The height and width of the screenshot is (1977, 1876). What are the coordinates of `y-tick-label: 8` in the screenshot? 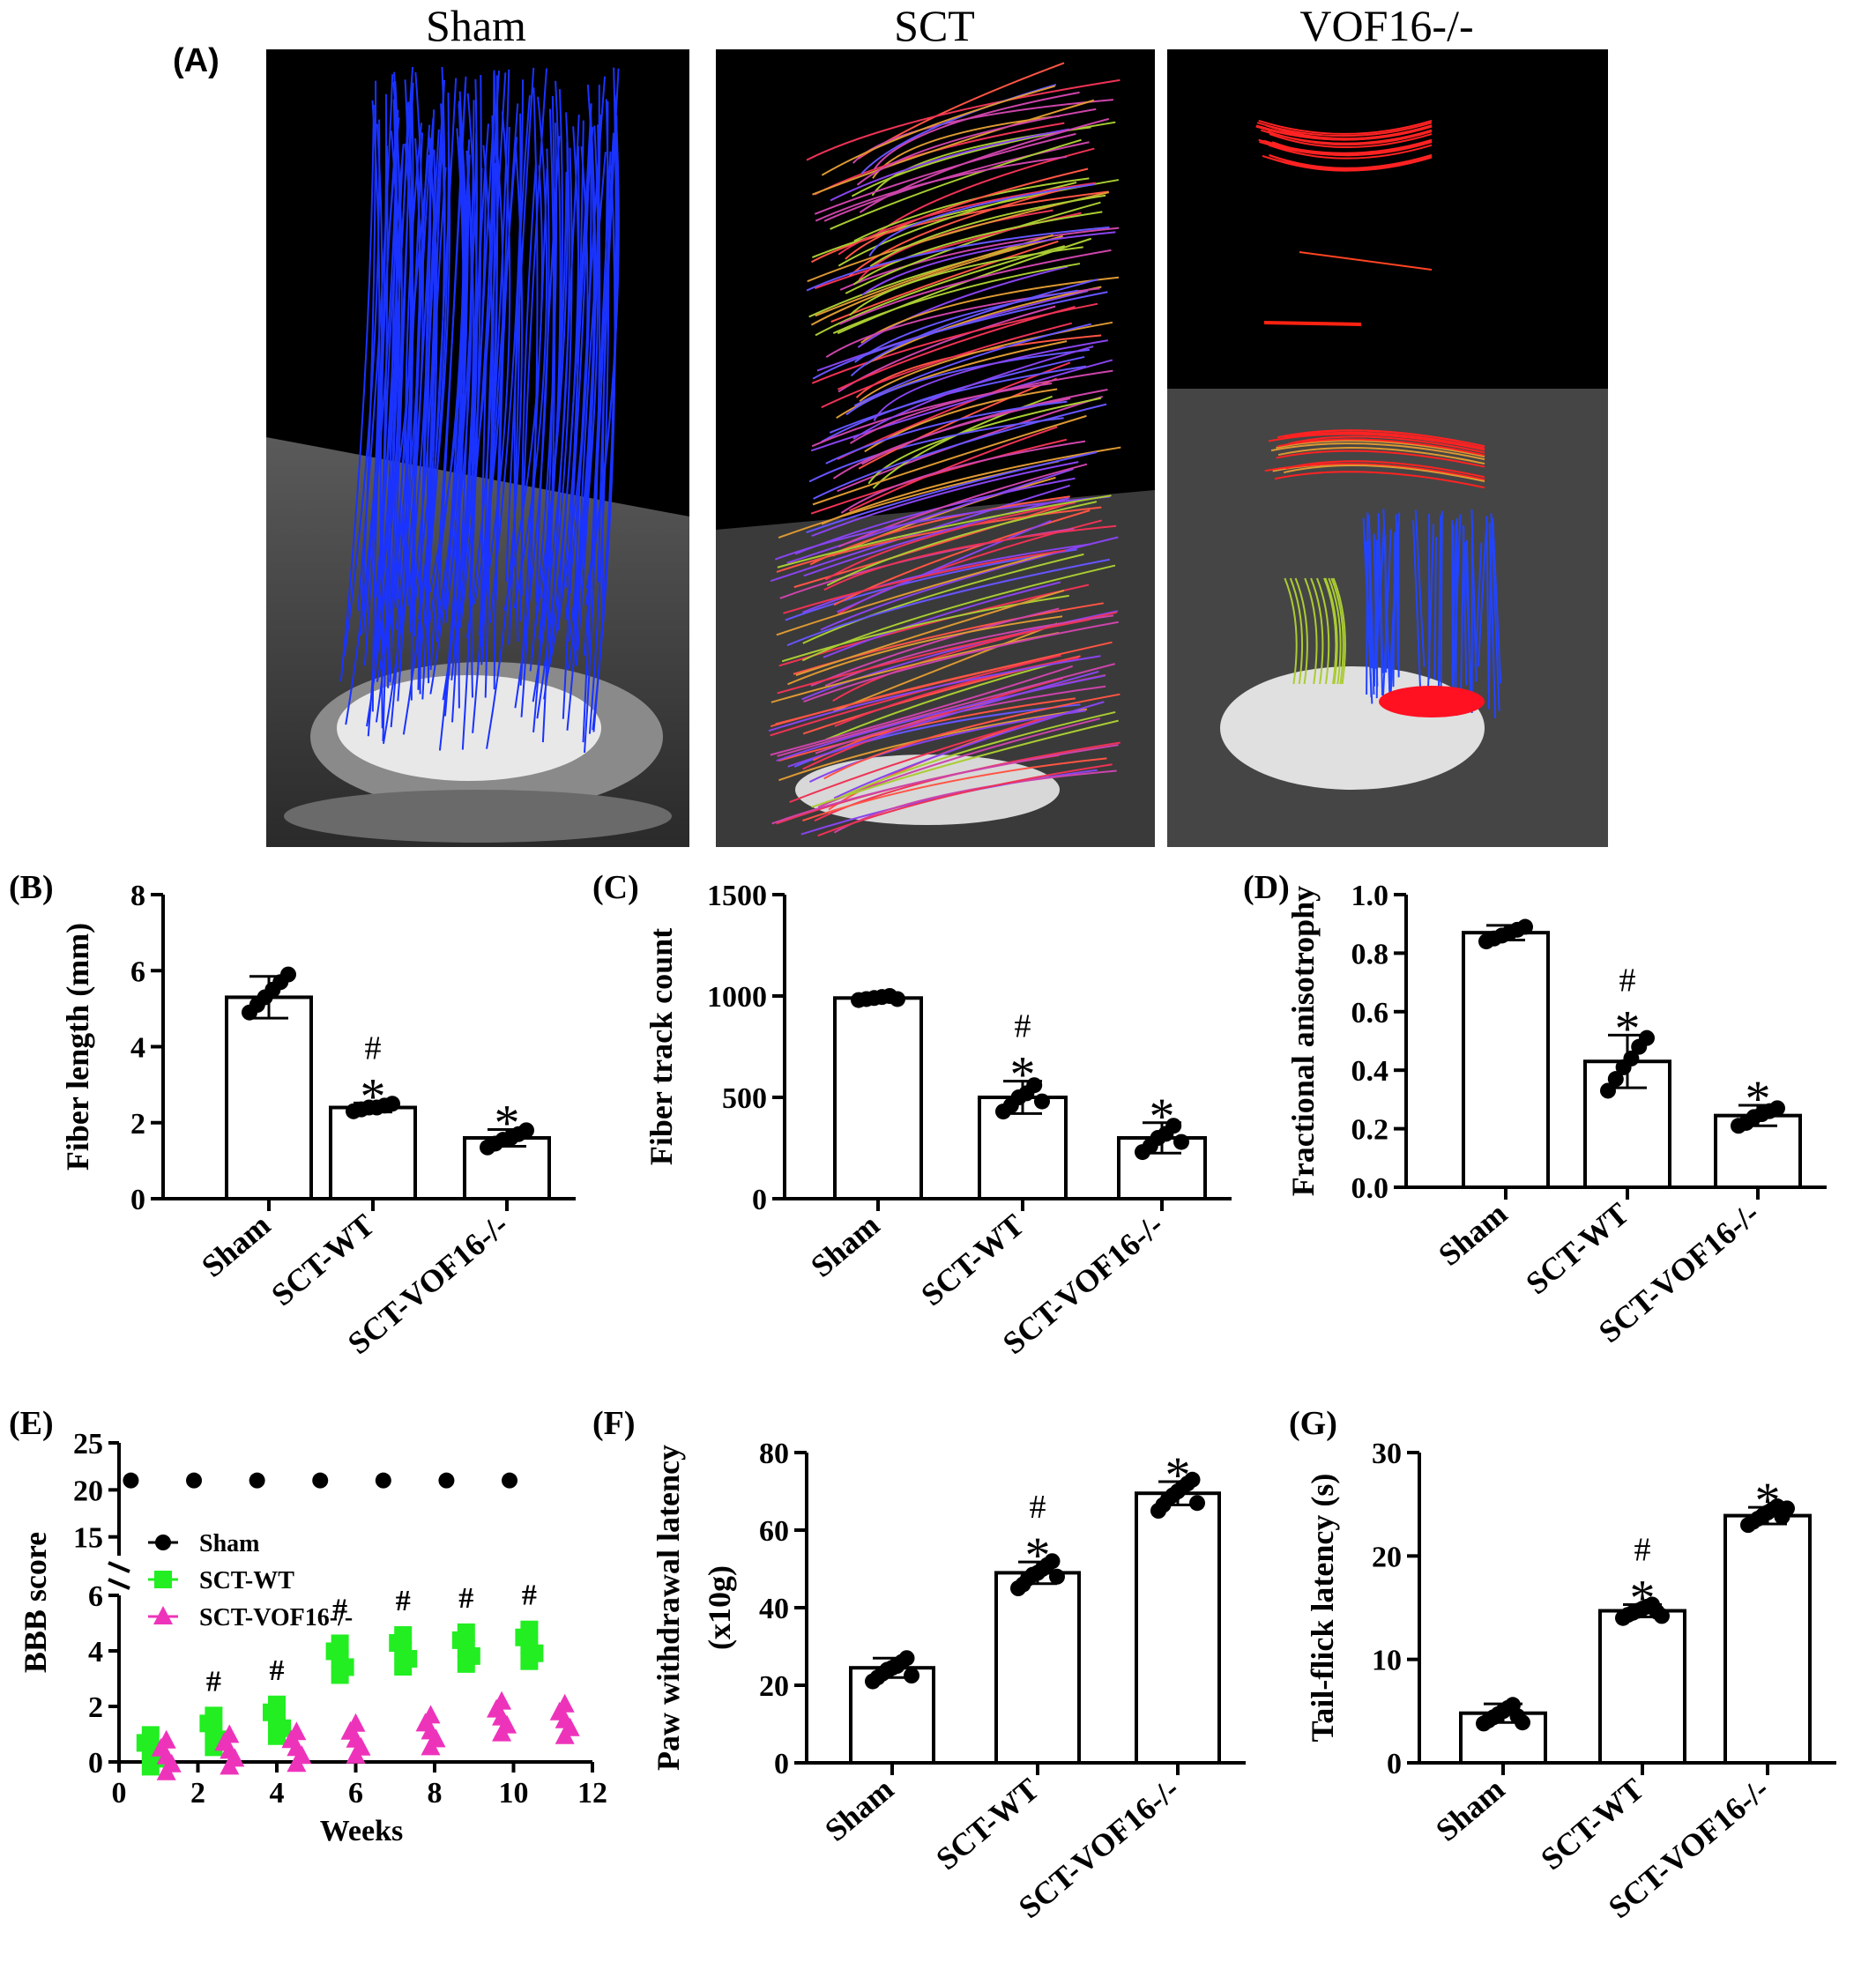 It's located at (137, 896).